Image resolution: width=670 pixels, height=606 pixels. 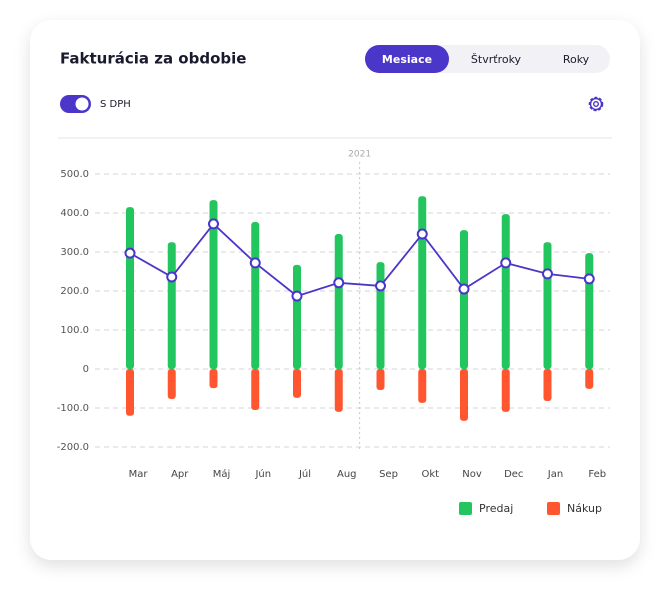 I want to click on y-tick-label: 200.0, so click(x=74, y=291).